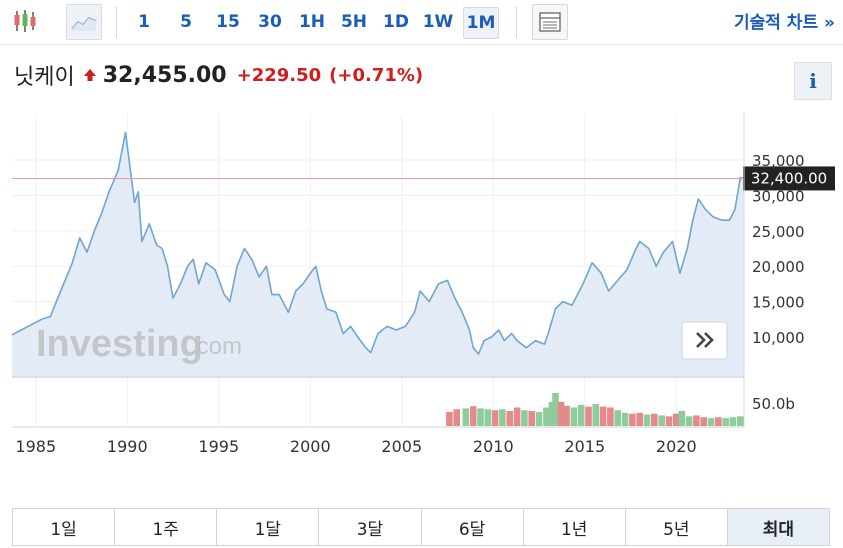  I want to click on chart-toolbar: 1 5 15 30 1H 5H 1D 1W 1M 기술적 차트 », so click(421, 22).